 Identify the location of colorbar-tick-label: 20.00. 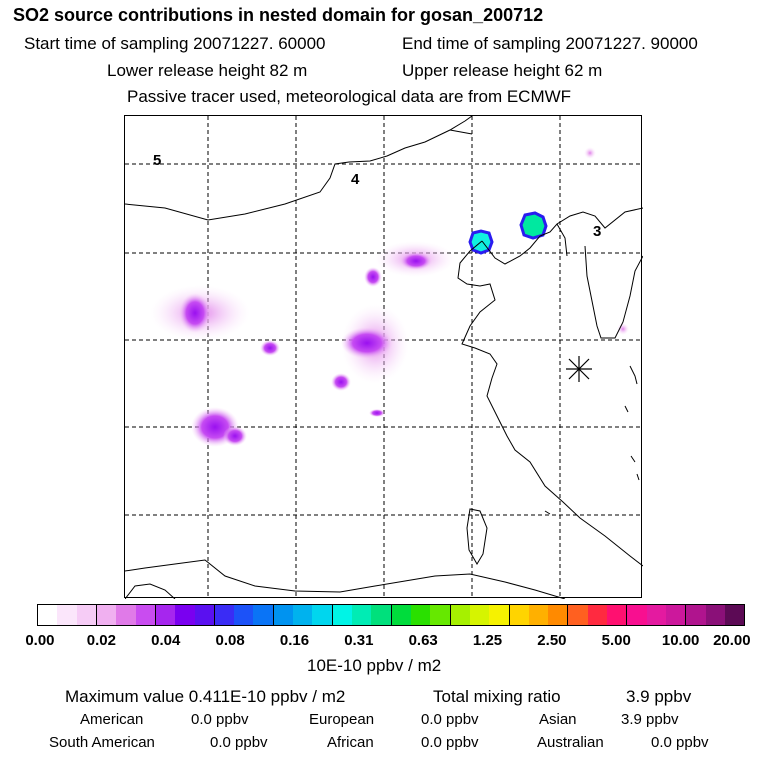
(732, 640).